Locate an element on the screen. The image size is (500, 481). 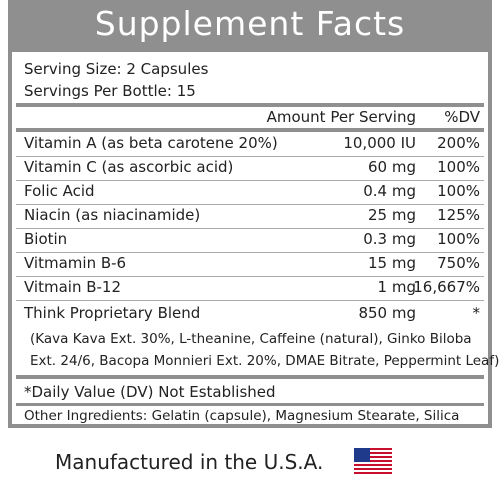
nutrient-dv: 125% is located at coordinates (458, 215).